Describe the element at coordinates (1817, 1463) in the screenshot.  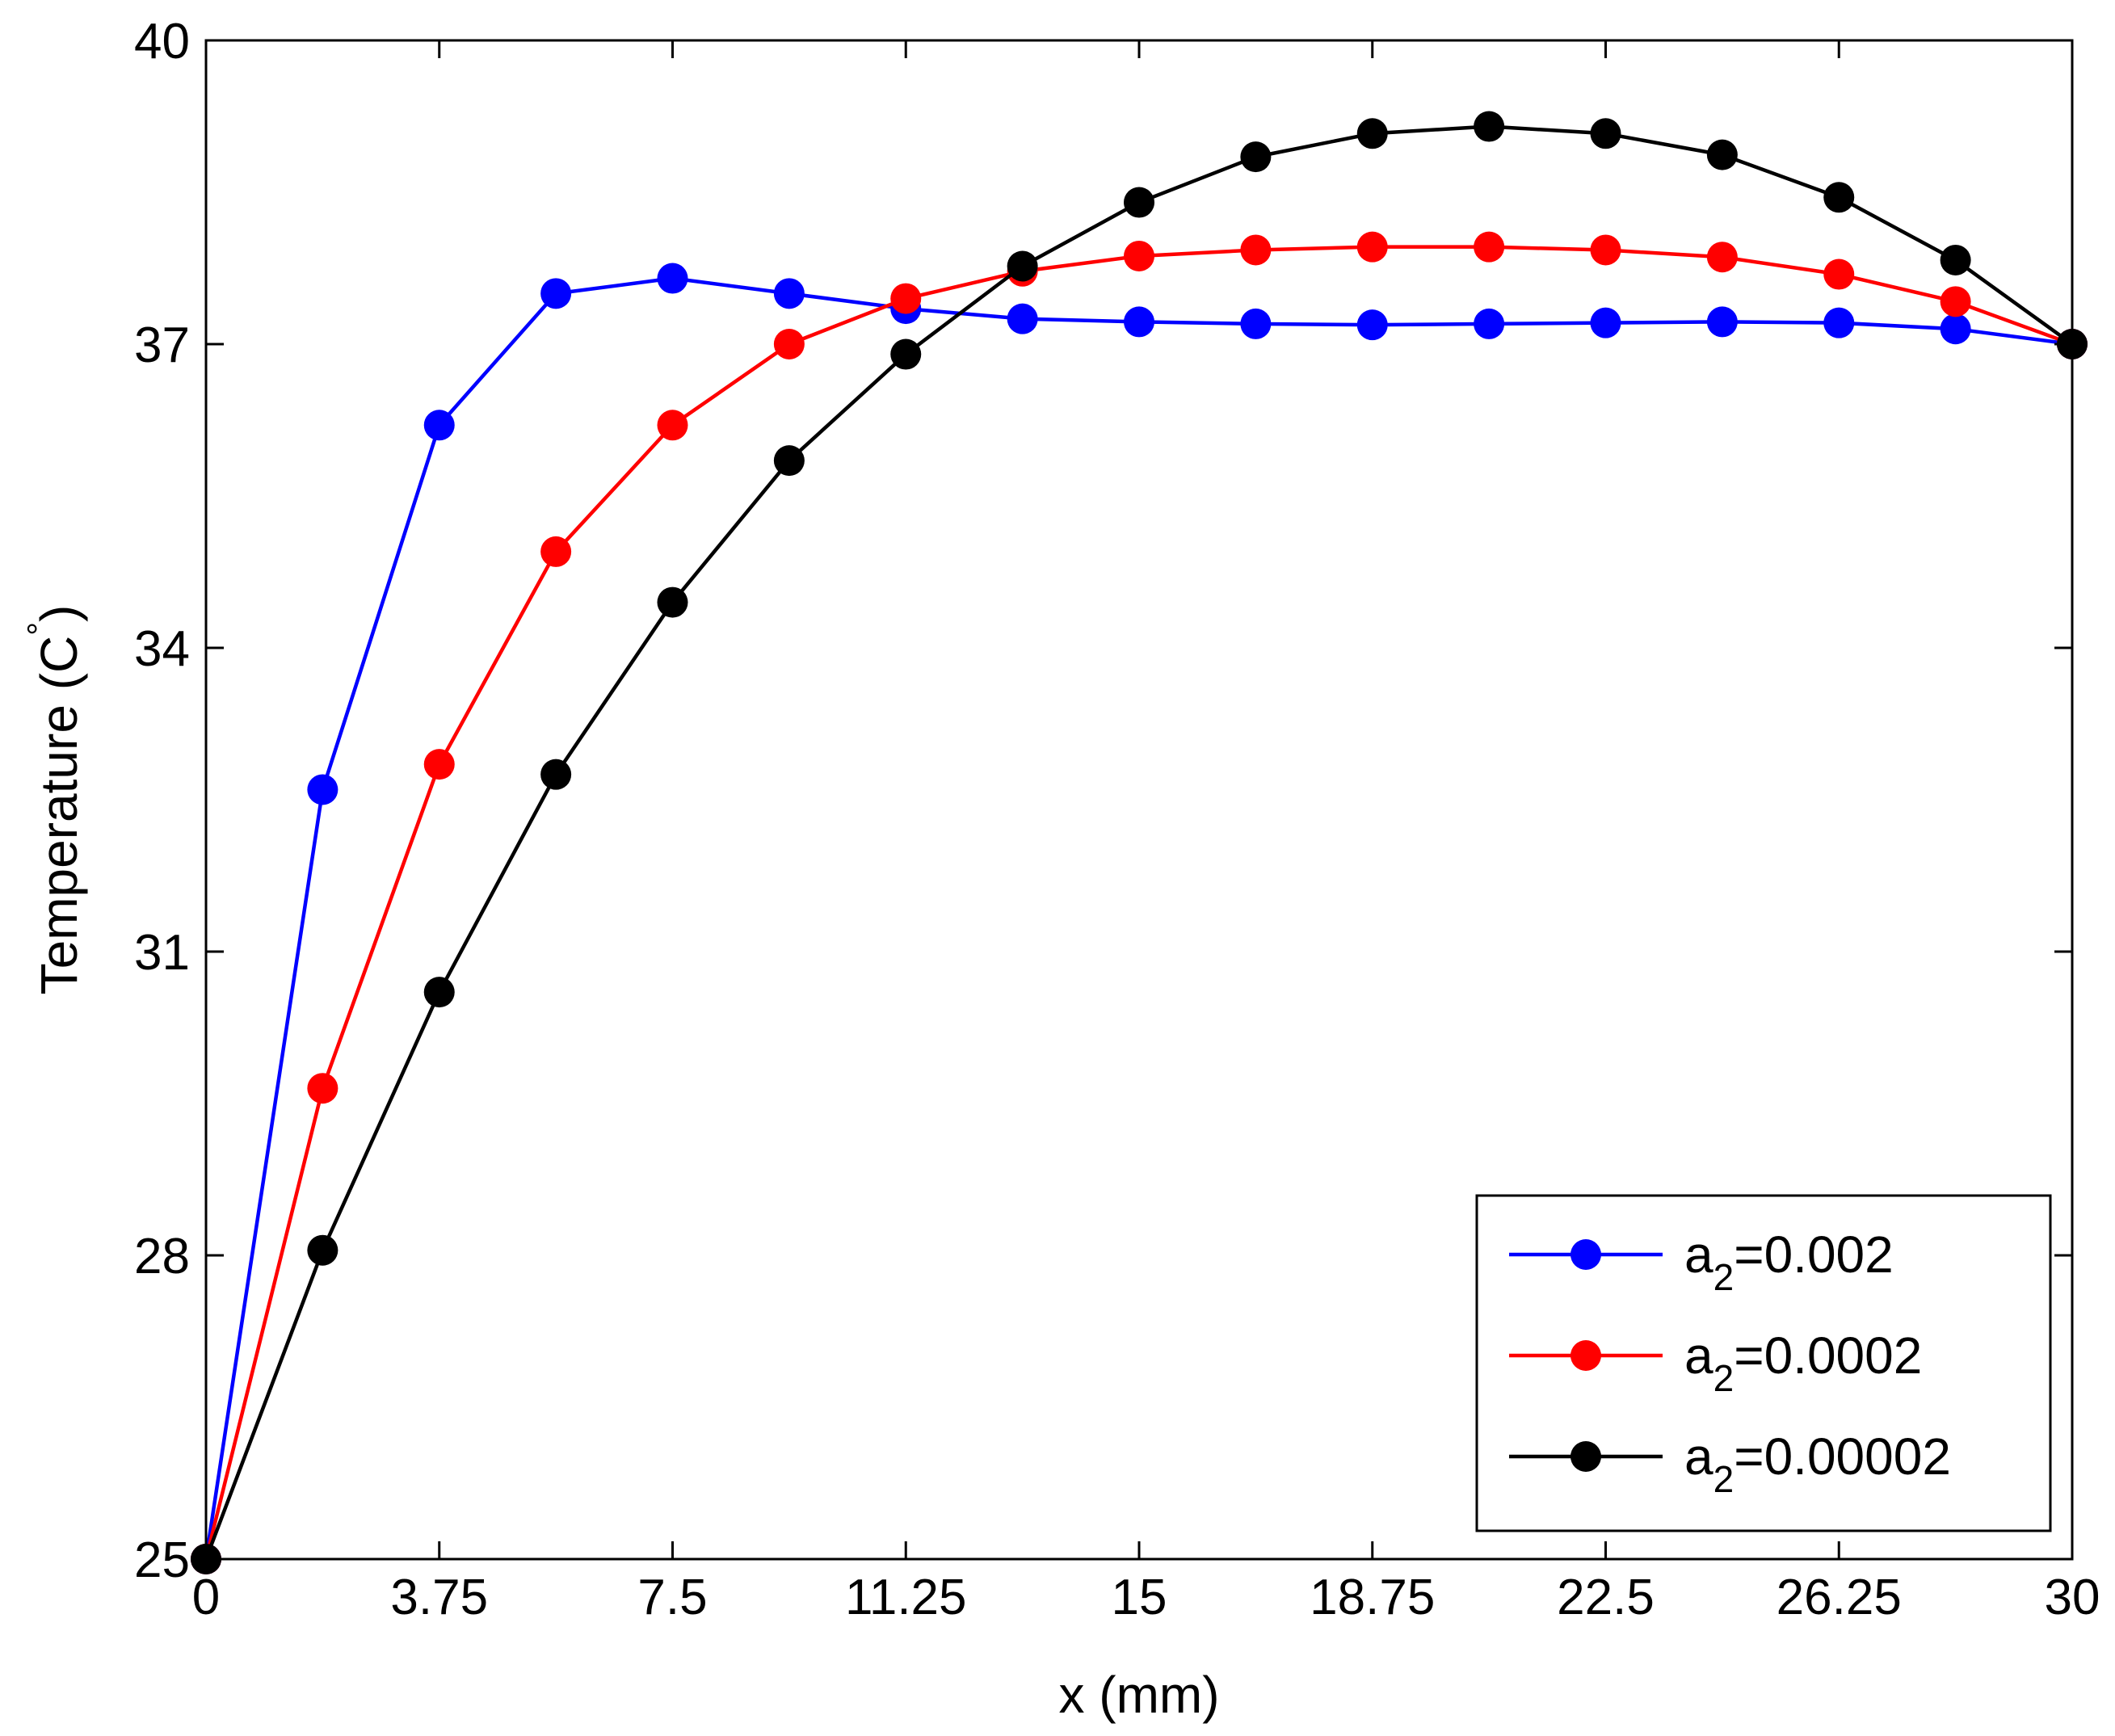
I see `legend-label: a2=0.00002` at that location.